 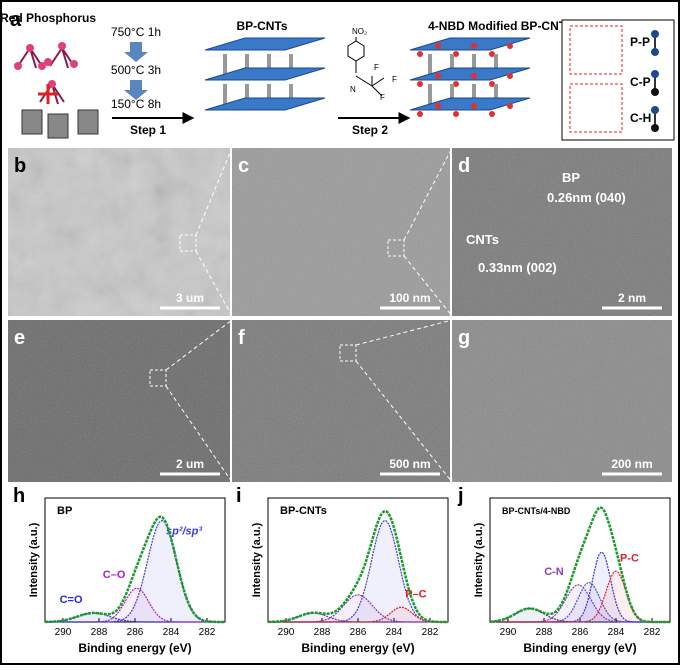 I want to click on peak-label: P-C, so click(x=629, y=558).